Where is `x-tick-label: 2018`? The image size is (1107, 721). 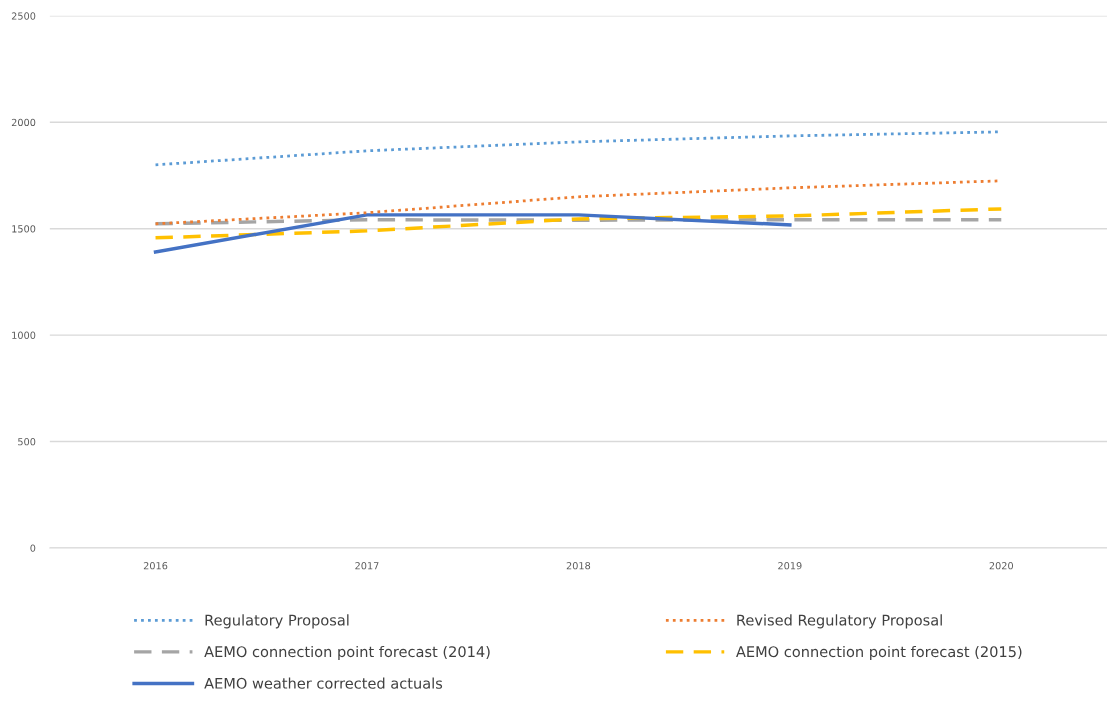
x-tick-label: 2018 is located at coordinates (578, 566).